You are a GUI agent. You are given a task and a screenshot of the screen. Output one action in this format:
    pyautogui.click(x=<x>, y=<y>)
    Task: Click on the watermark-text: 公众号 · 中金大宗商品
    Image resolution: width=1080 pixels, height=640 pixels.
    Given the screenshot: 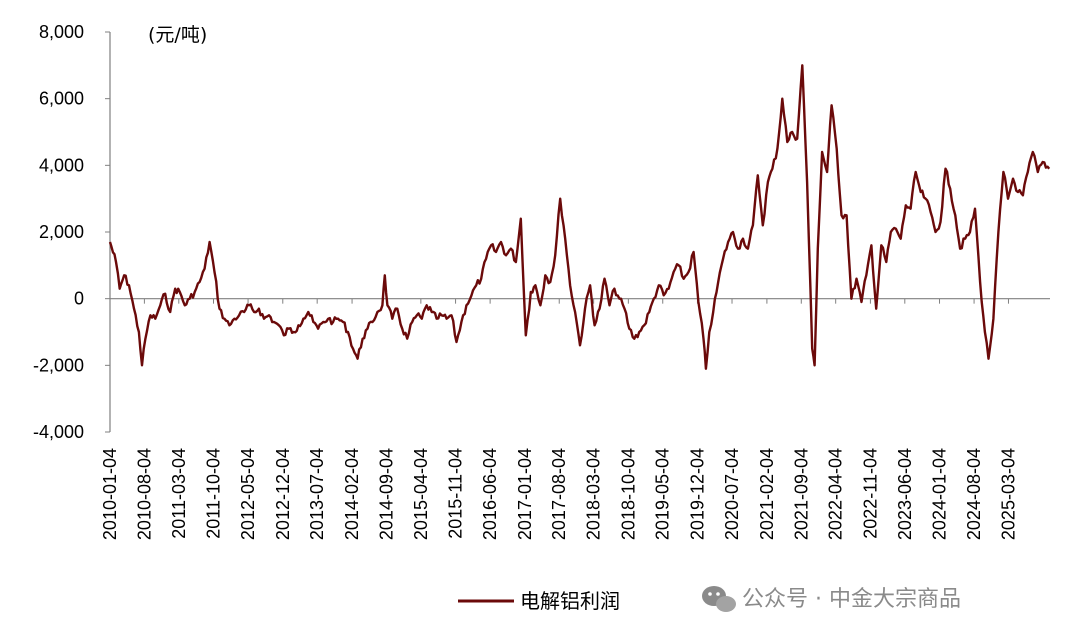 What is the action you would take?
    pyautogui.click(x=851, y=599)
    